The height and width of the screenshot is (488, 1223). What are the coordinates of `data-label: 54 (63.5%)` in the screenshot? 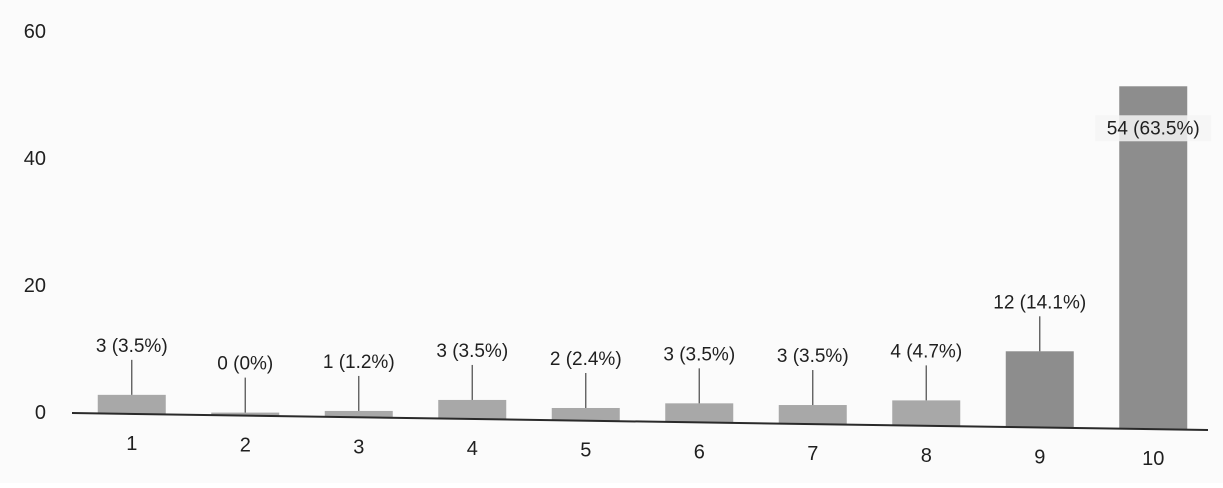 It's located at (1153, 128).